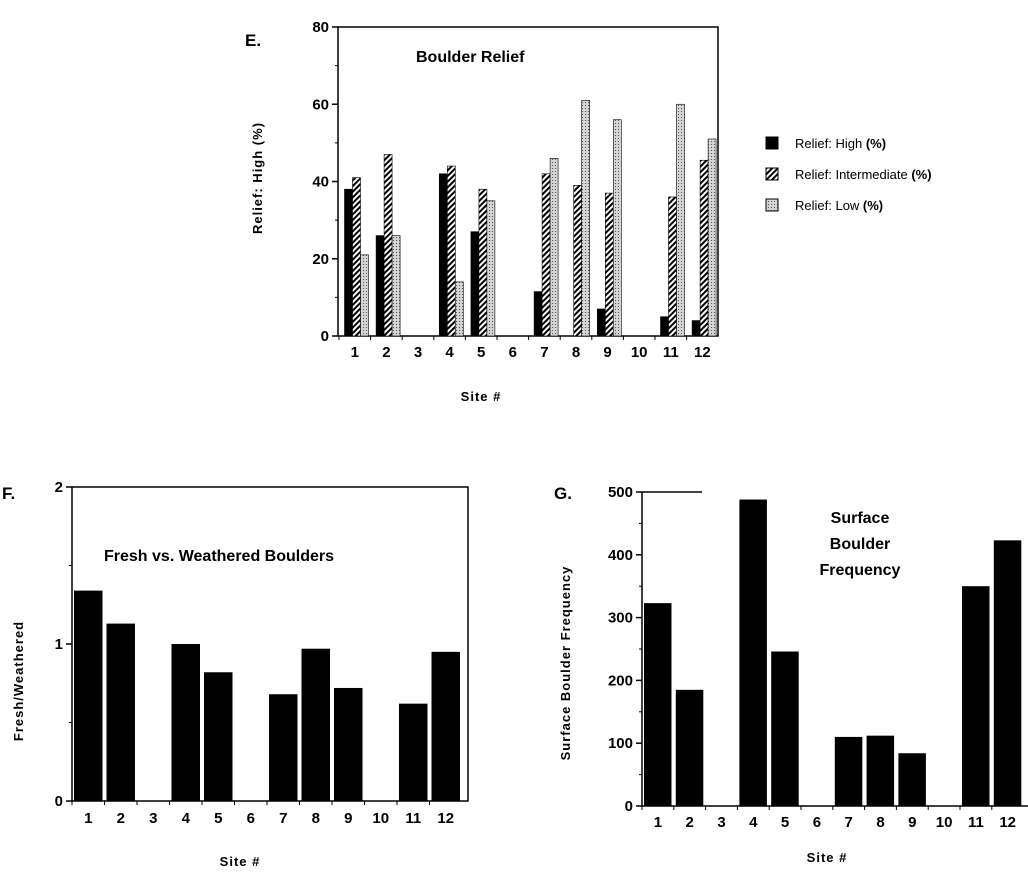 The width and height of the screenshot is (1028, 873). Describe the element at coordinates (320, 259) in the screenshot. I see `panel-e-y-tick-label: 20` at that location.